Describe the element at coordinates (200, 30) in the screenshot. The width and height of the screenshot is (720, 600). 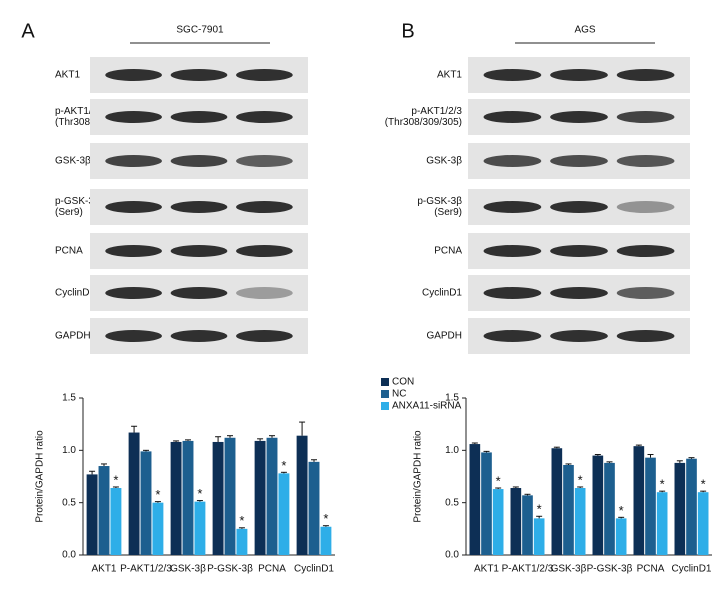
I see `cell-line: SGC-7901` at that location.